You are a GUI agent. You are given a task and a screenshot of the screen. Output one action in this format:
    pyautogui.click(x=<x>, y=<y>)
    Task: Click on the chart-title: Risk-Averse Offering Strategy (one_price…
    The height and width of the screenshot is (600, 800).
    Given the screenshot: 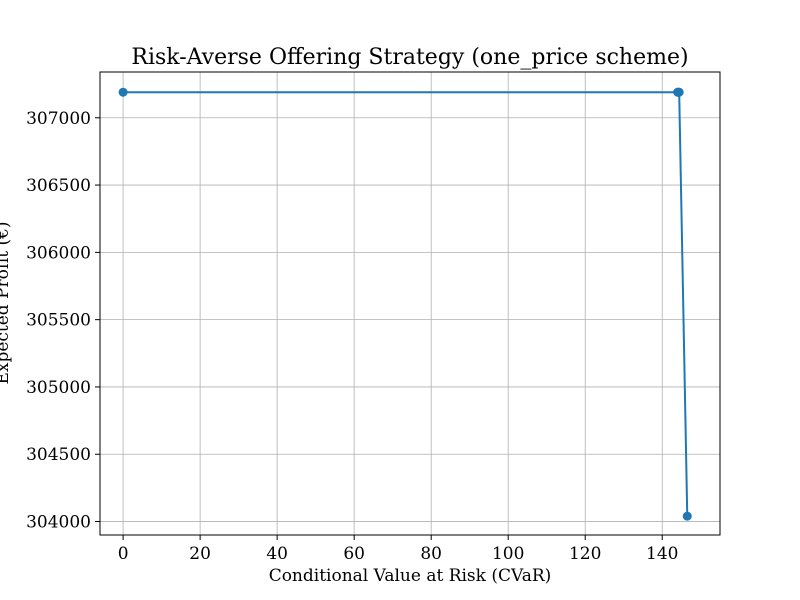 What is the action you would take?
    pyautogui.click(x=409, y=57)
    